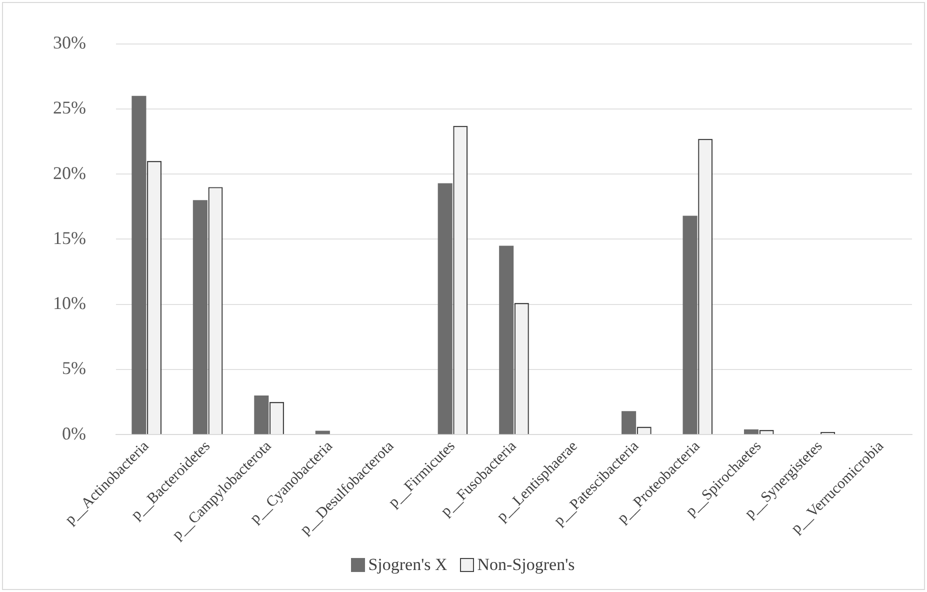 This screenshot has height=592, width=927. What do you see at coordinates (408, 565) in the screenshot?
I see `legend-label: Sjogren's X` at bounding box center [408, 565].